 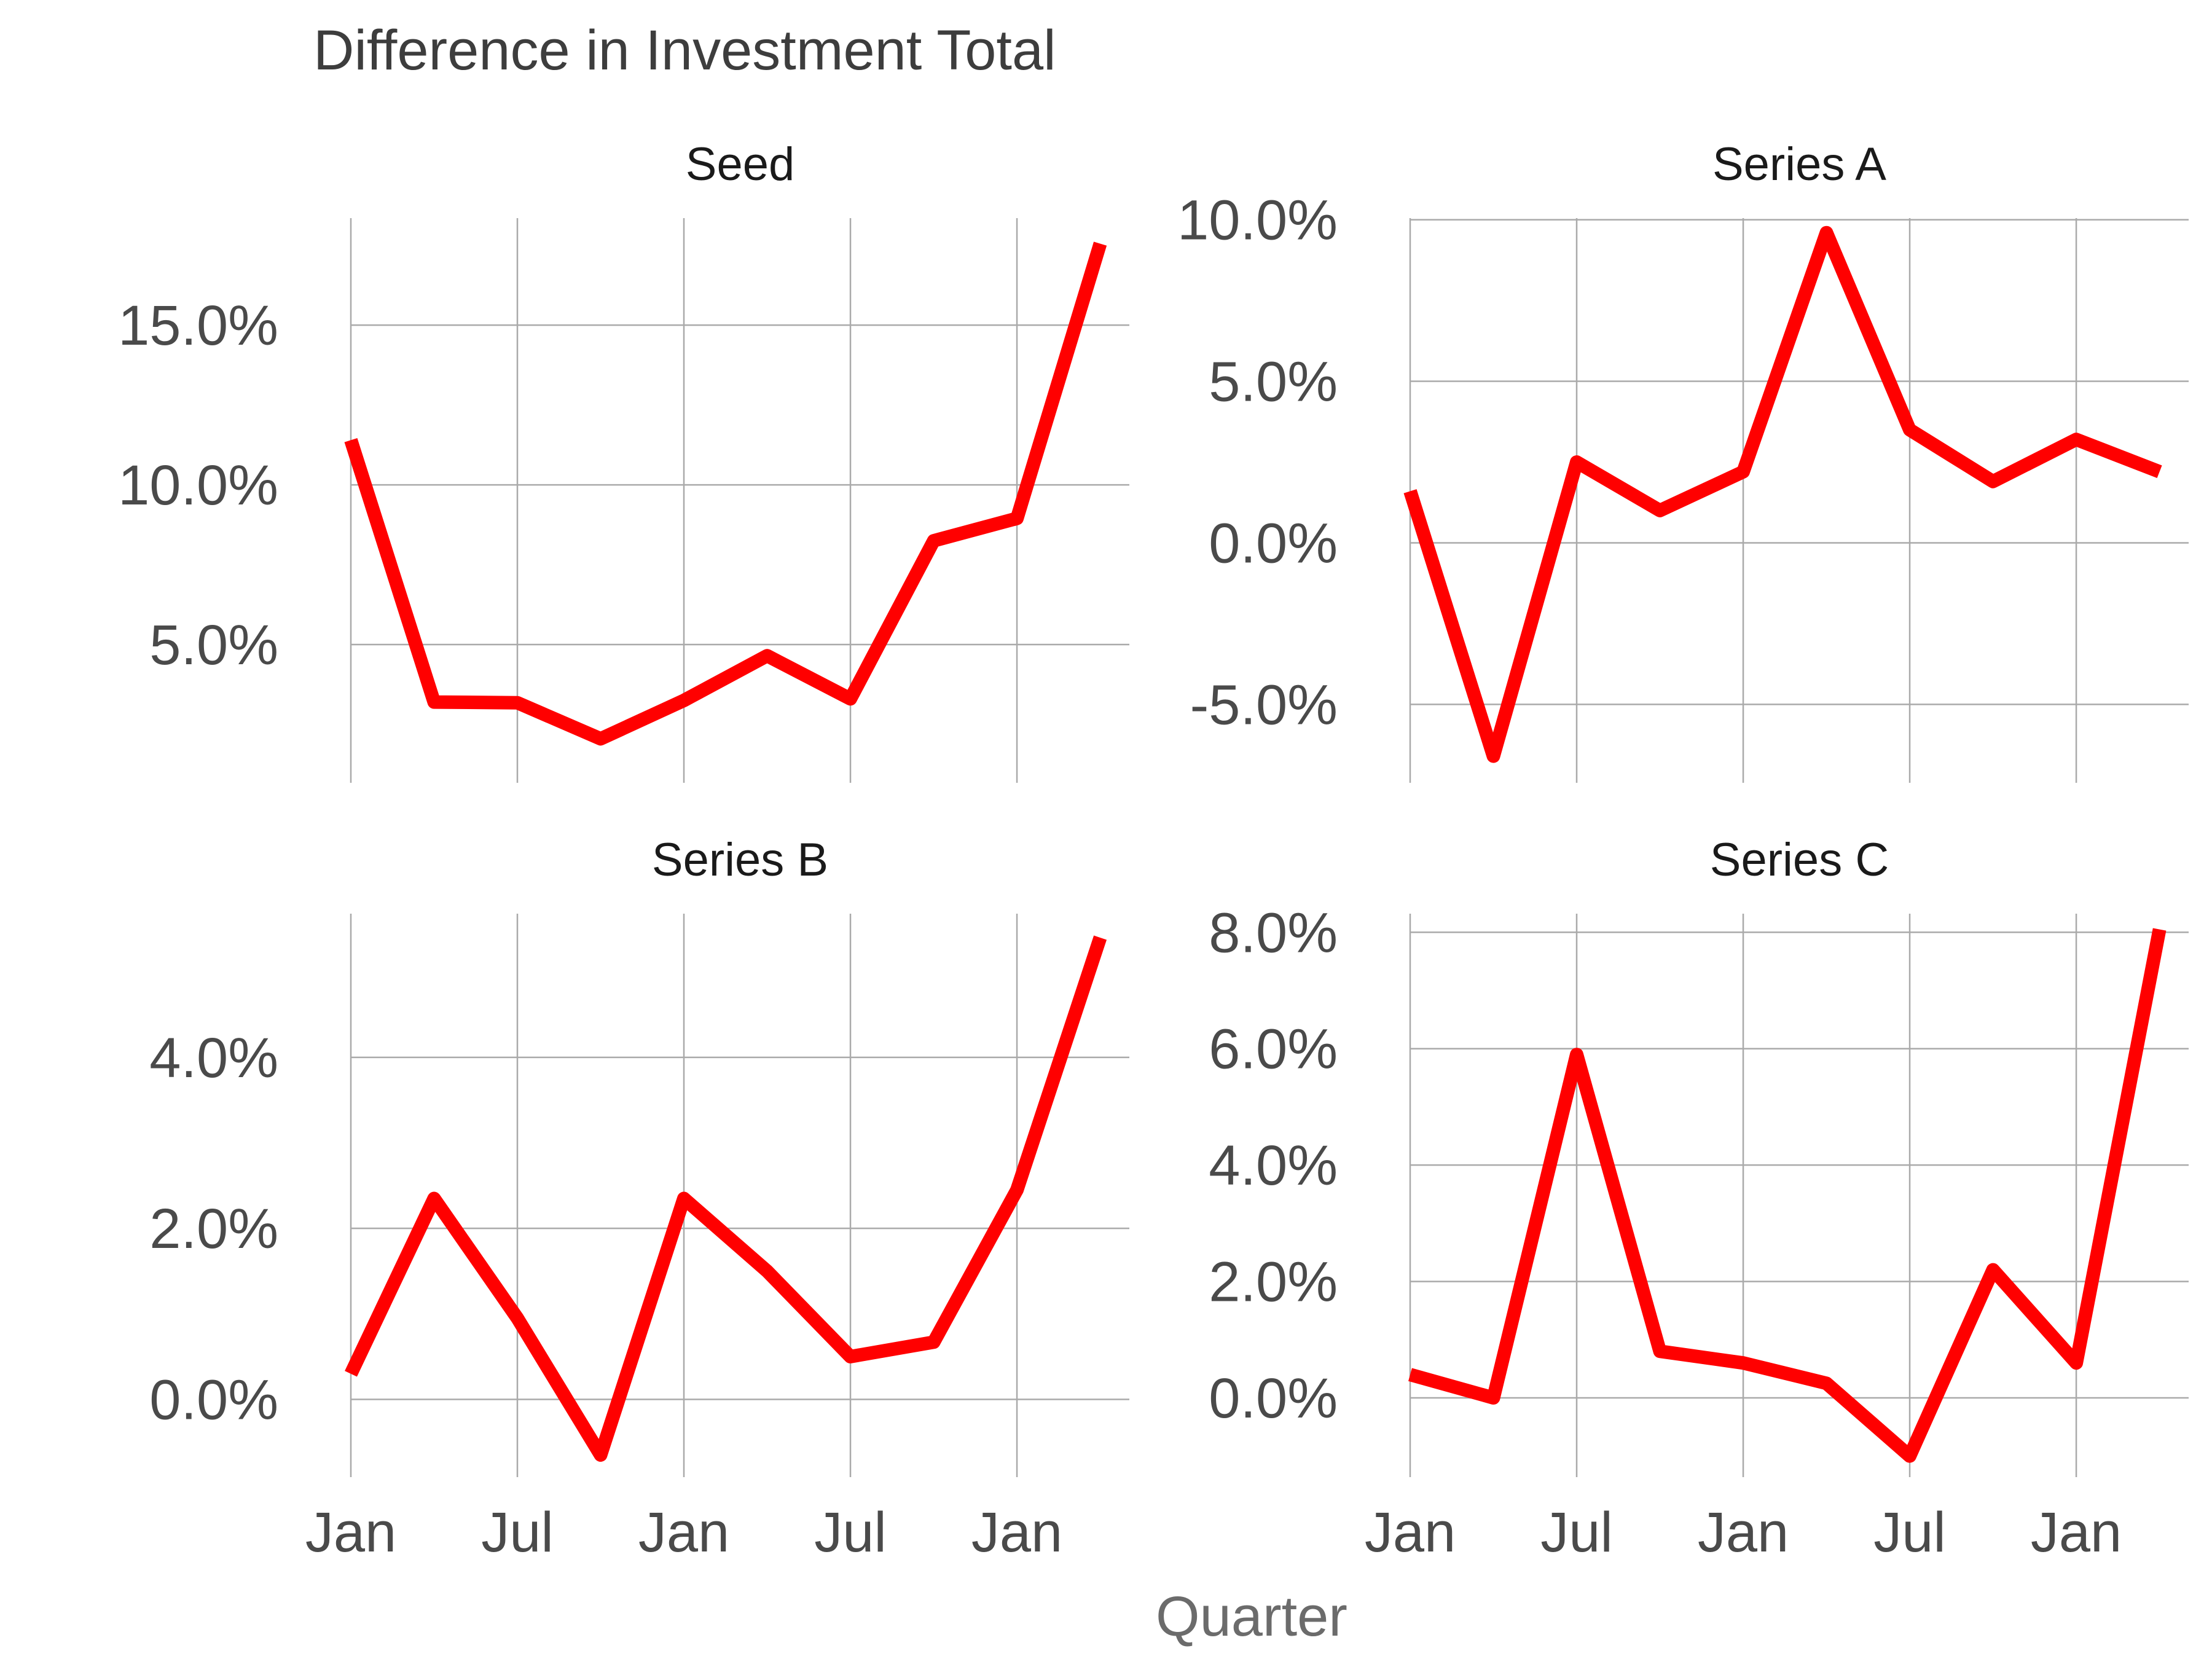 What do you see at coordinates (740, 164) in the screenshot?
I see `facet-strip-label: Seed` at bounding box center [740, 164].